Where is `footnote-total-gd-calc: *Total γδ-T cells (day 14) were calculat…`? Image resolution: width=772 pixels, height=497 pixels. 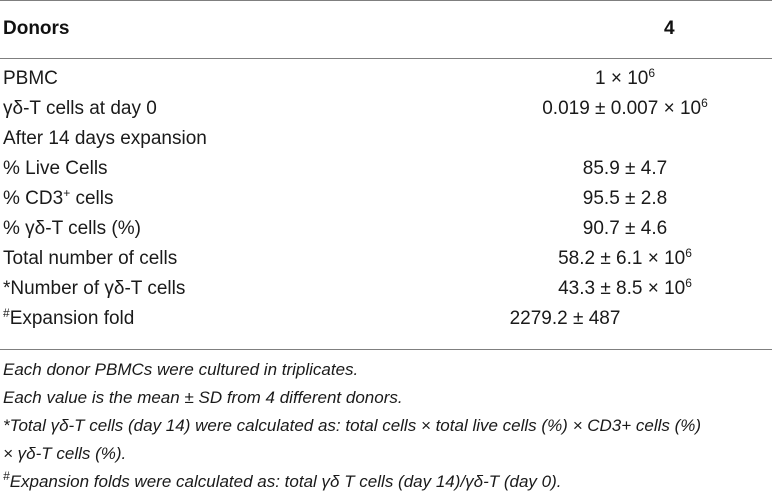 footnote-total-gd-calc: *Total γδ-T cells (day 14) were calculat… is located at coordinates (352, 425).